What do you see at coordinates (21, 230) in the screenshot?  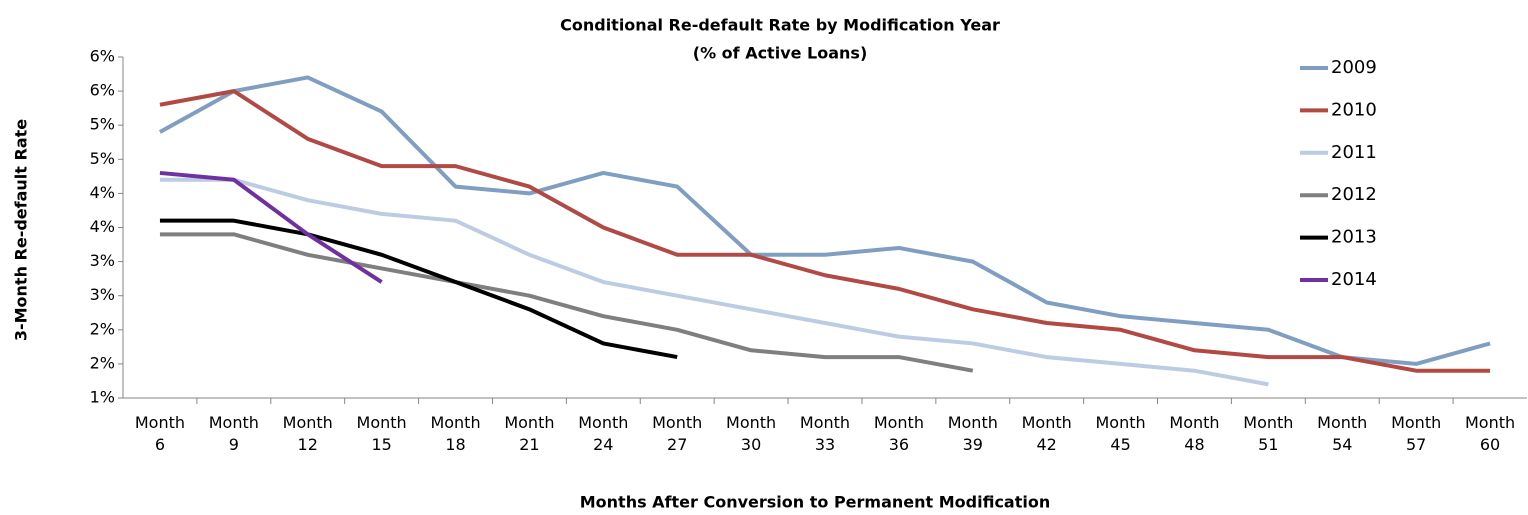 I see `y-axis-label: 3-Month Re-default Rate` at bounding box center [21, 230].